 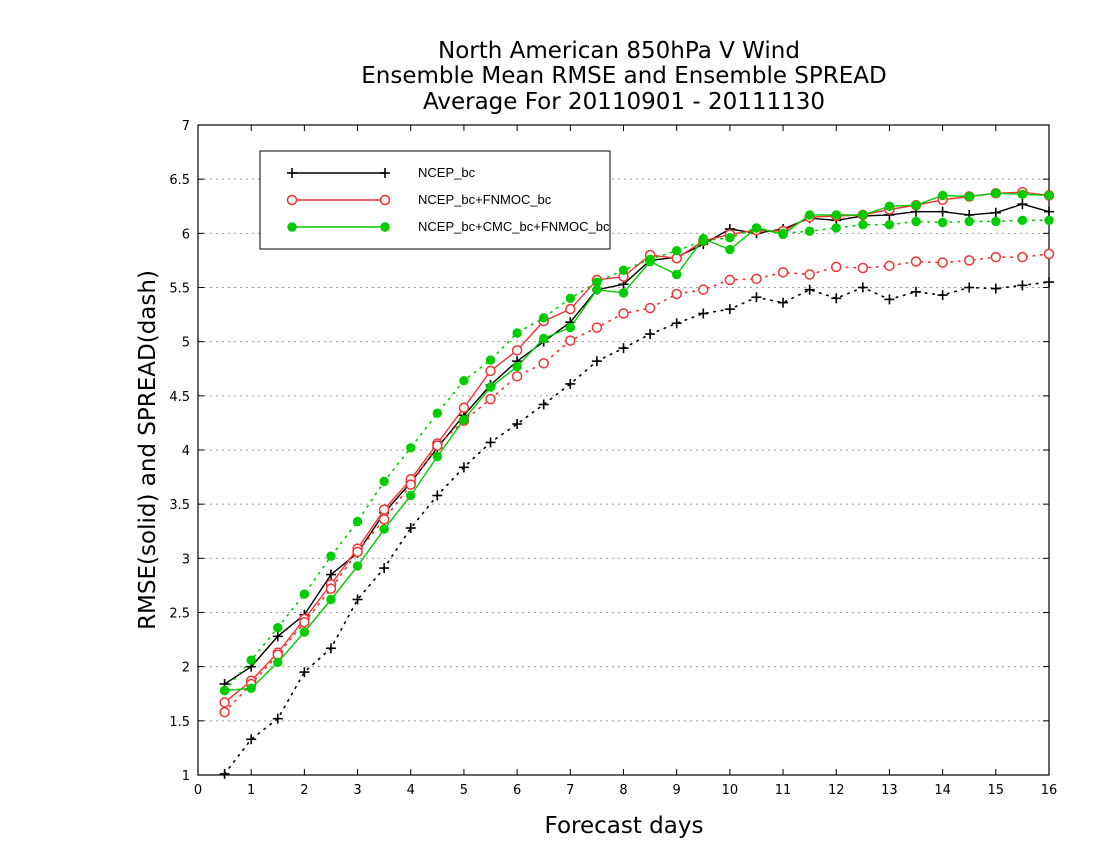 I want to click on y-tick-label: 3, so click(x=186, y=559).